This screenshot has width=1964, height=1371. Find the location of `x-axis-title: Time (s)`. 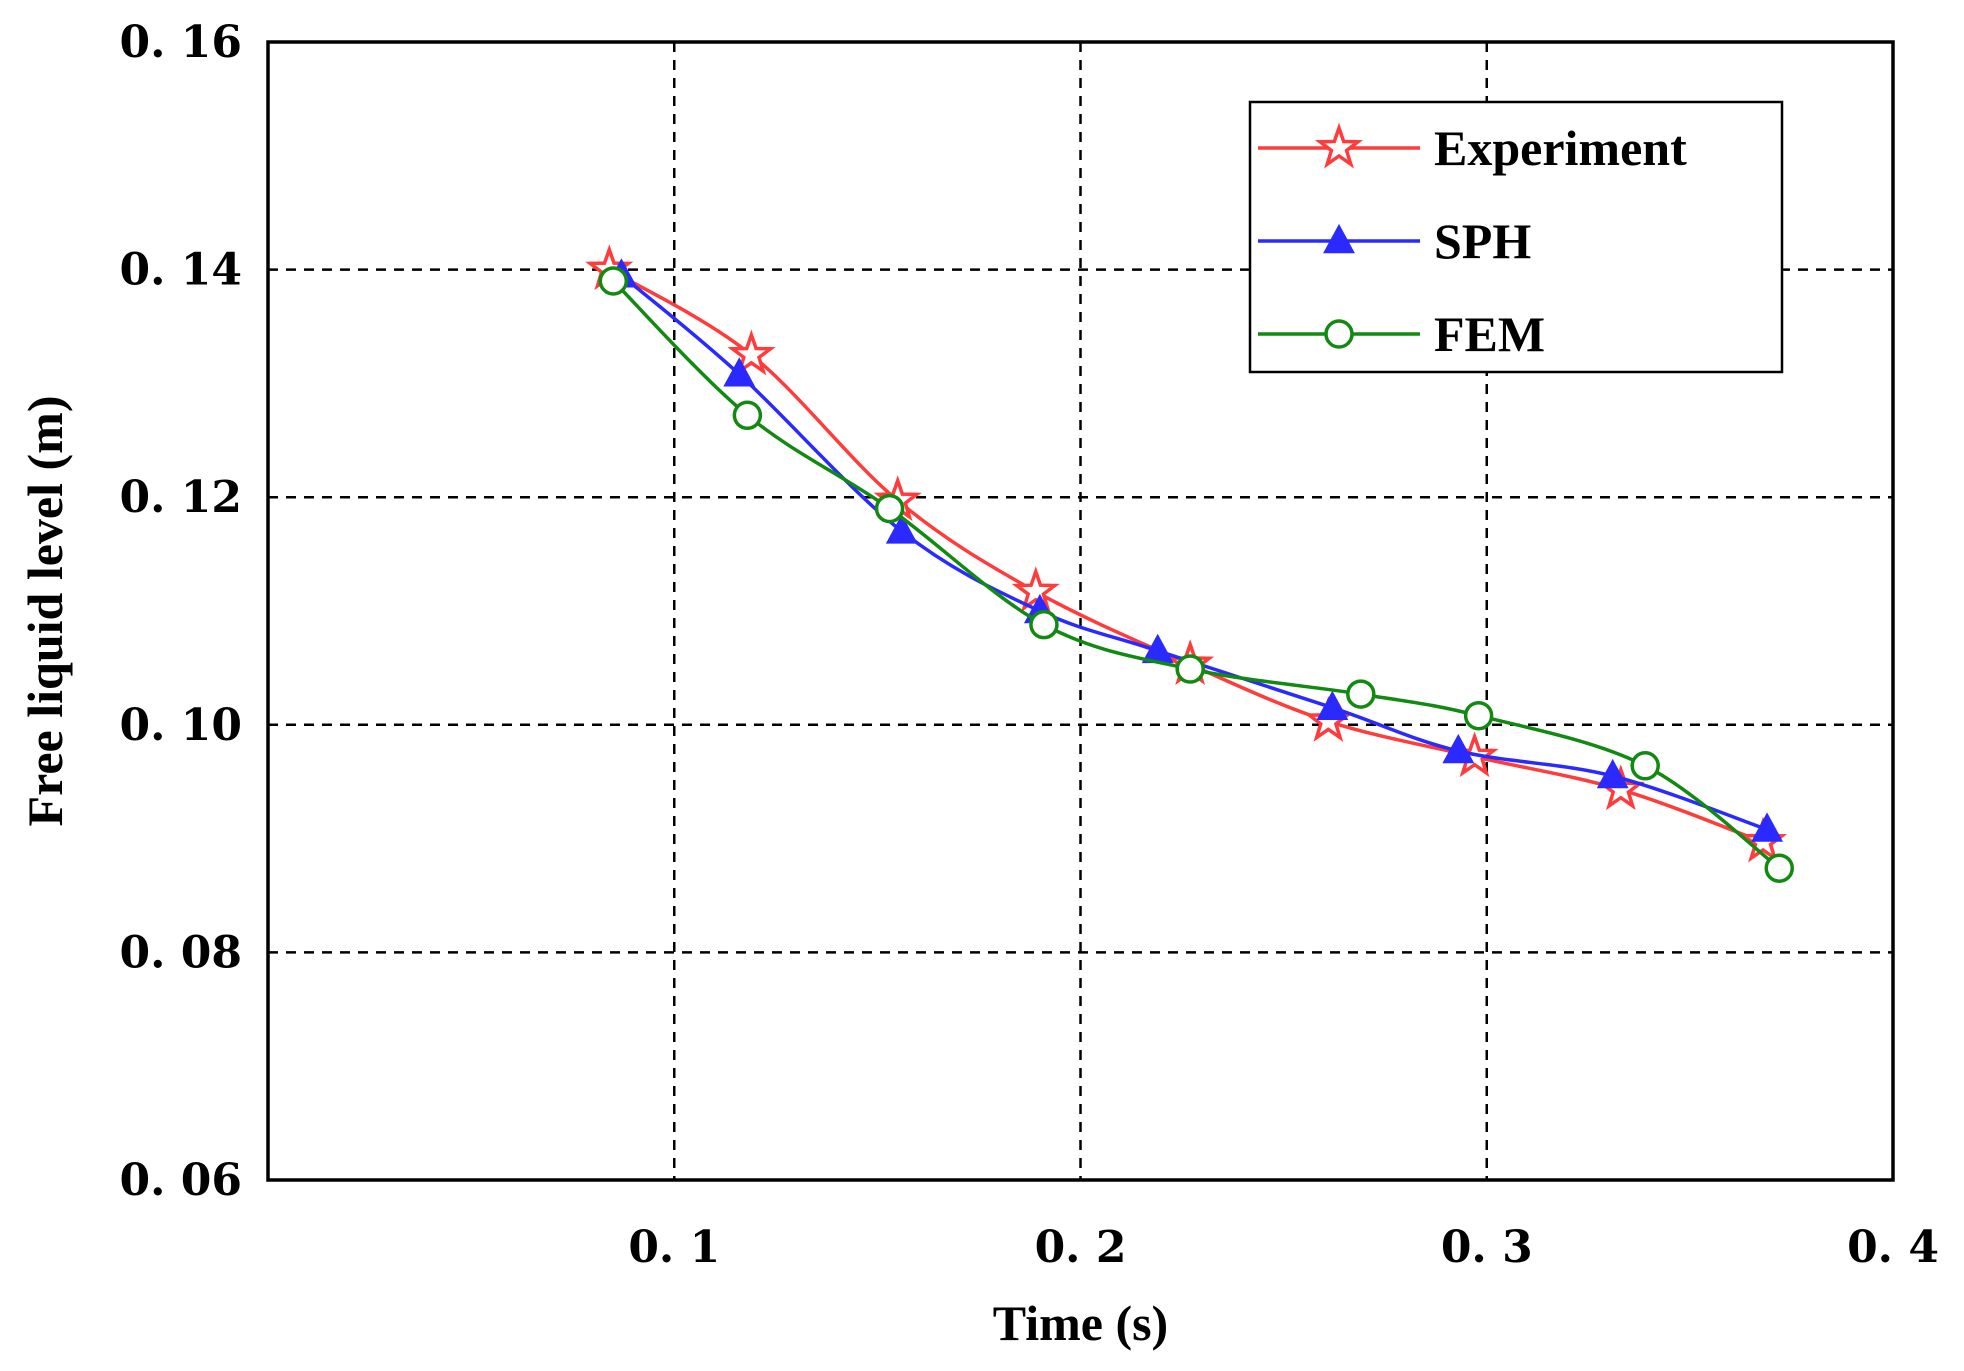

x-axis-title: Time (s) is located at coordinates (1080, 1323).